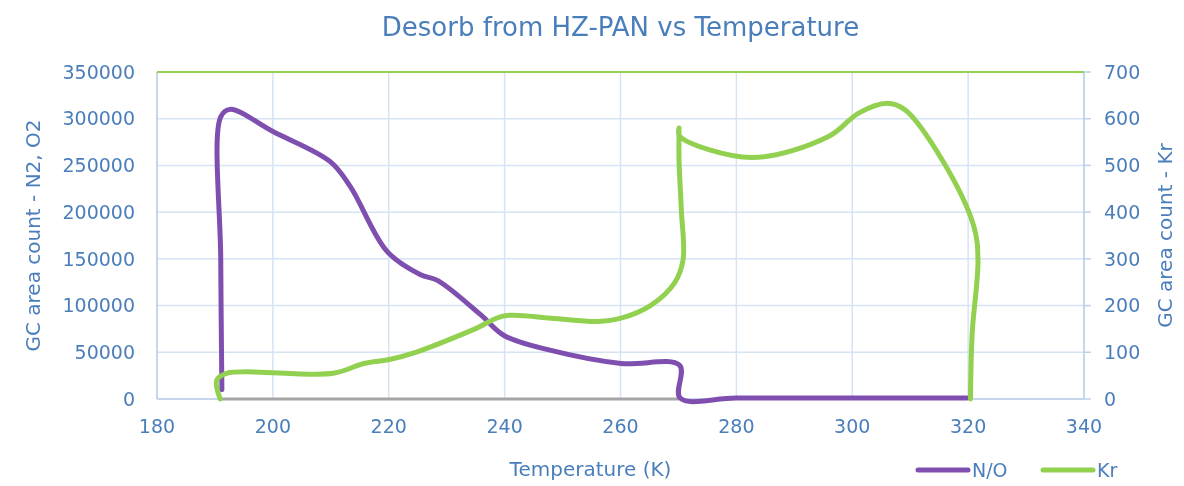 This screenshot has height=486, width=1184. I want to click on legend-label: Kr, so click(1107, 469).